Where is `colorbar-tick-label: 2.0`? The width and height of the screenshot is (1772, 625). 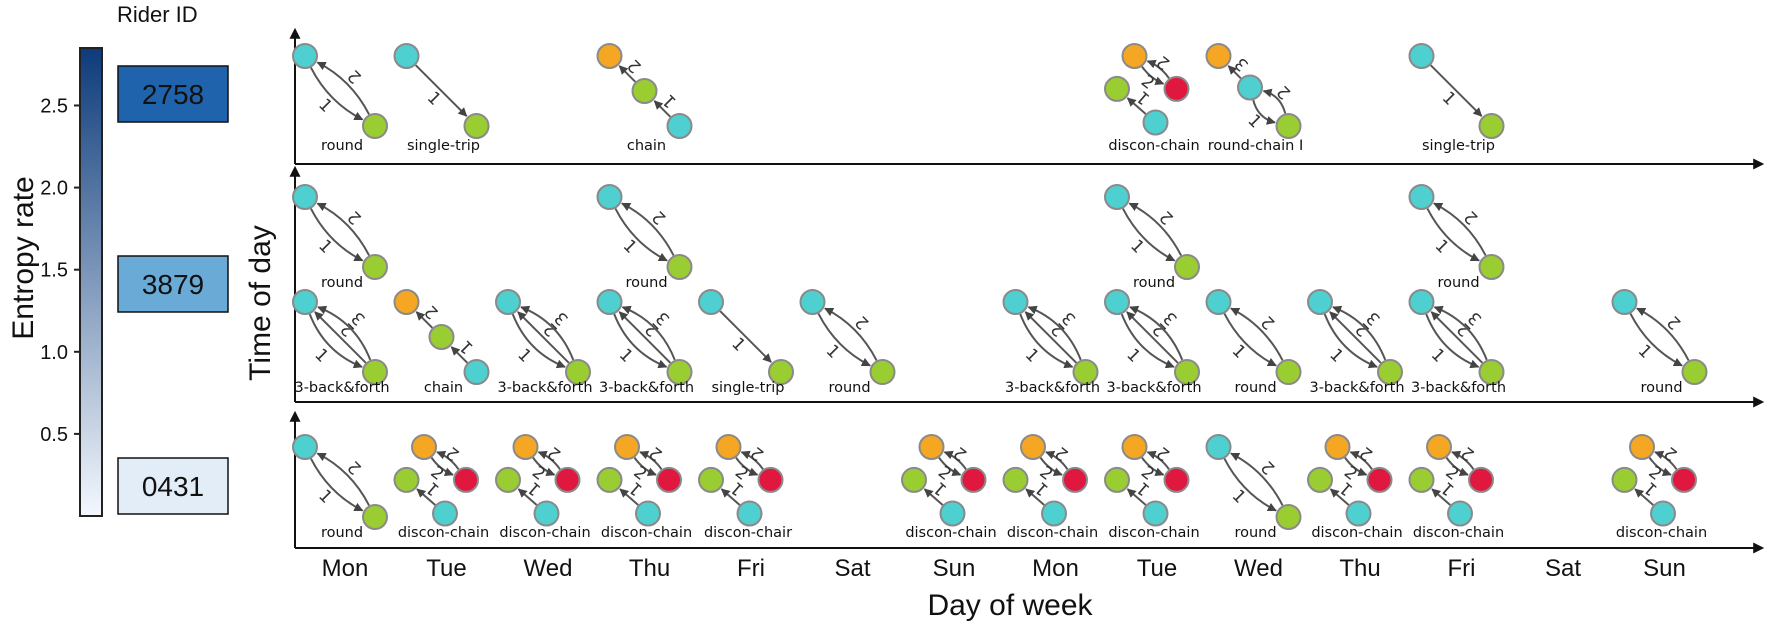
colorbar-tick-label: 2.0 is located at coordinates (54, 189).